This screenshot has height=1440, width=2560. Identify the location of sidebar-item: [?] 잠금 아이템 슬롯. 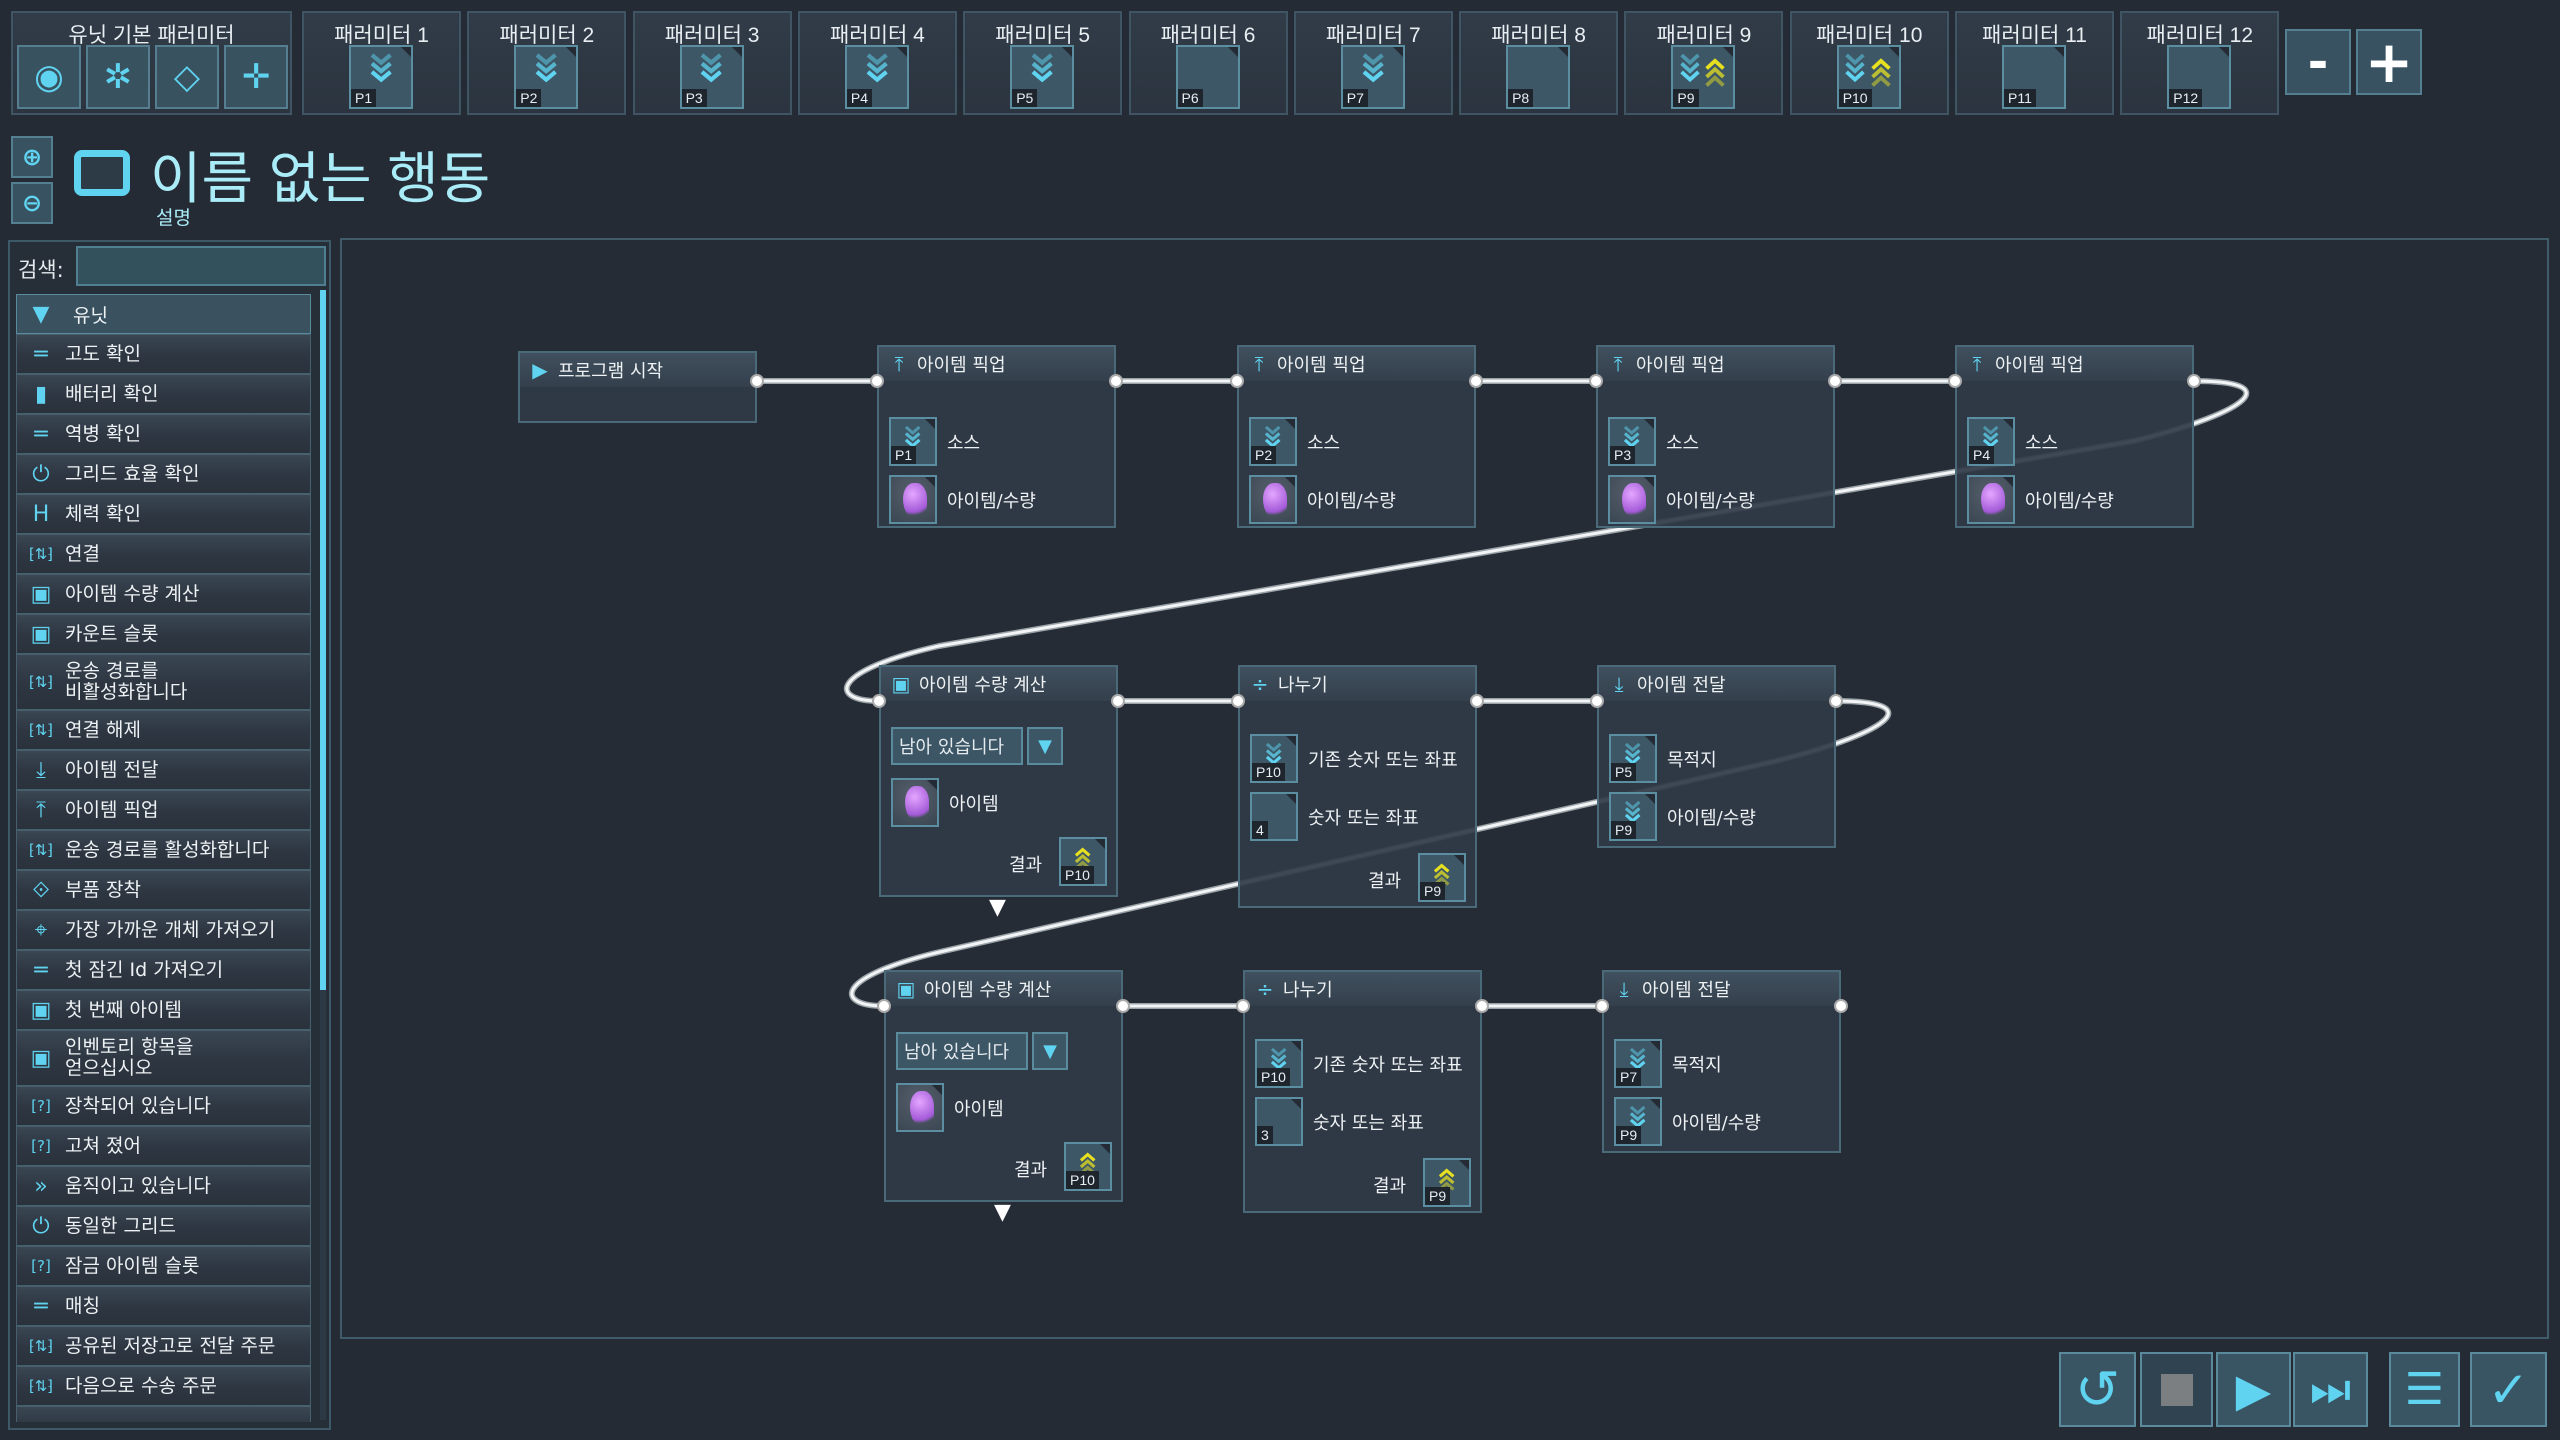
(163, 1266).